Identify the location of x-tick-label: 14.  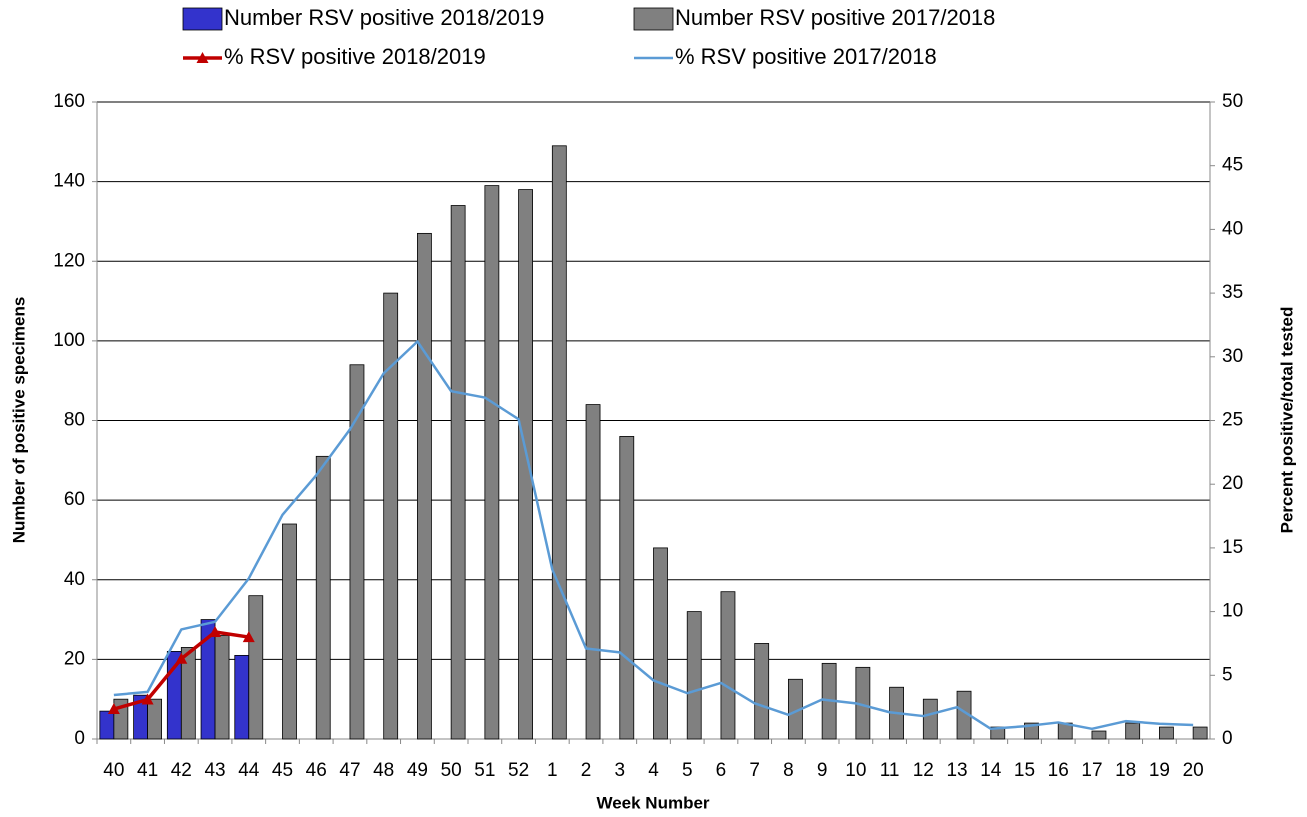
(991, 770).